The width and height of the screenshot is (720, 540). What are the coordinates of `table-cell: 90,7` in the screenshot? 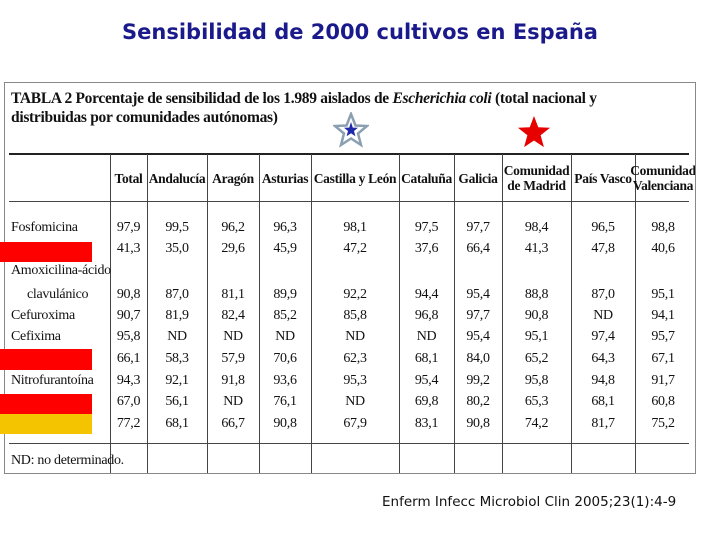 It's located at (128, 315).